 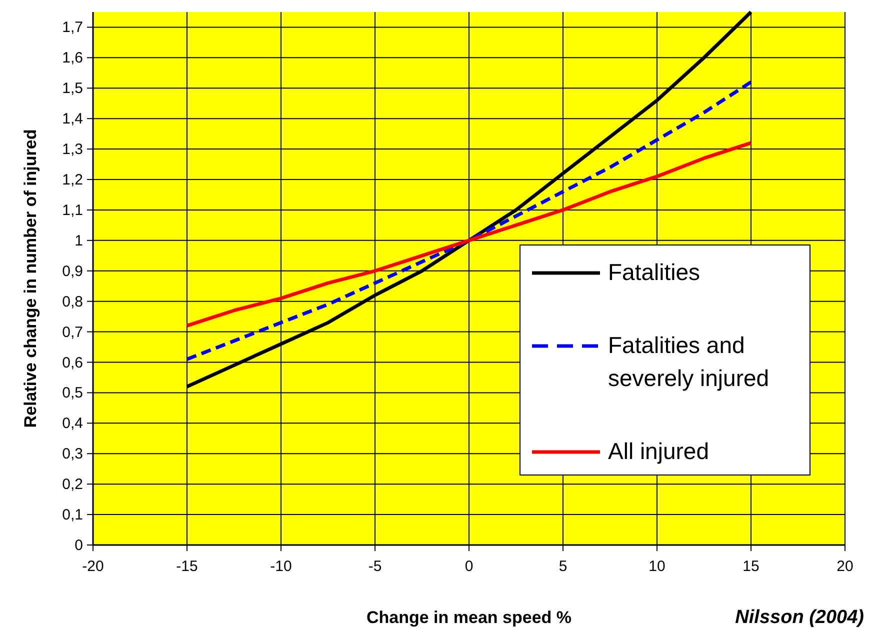 What do you see at coordinates (187, 566) in the screenshot?
I see `x-tick-label: -15` at bounding box center [187, 566].